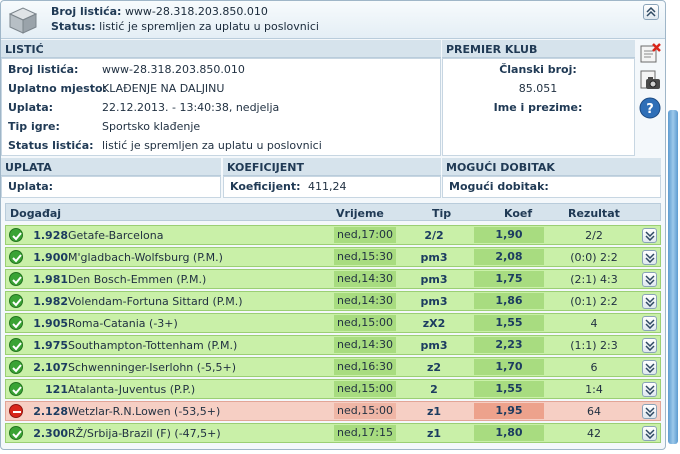 The height and width of the screenshot is (454, 680). I want to click on event-code: 2.300, so click(50, 433).